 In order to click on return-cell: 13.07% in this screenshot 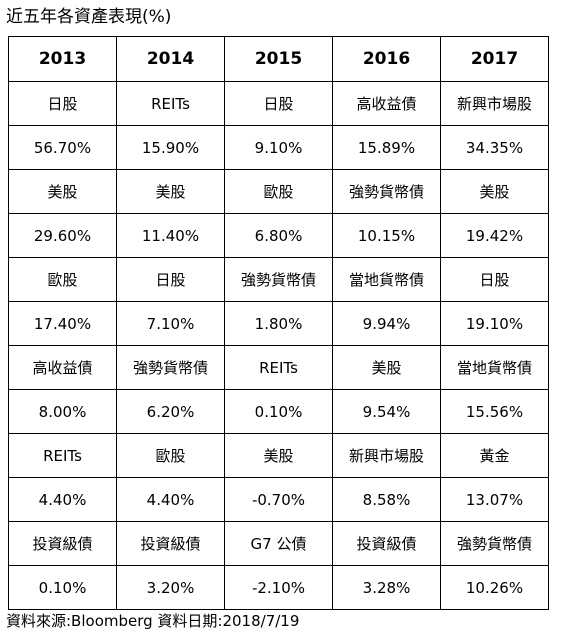, I will do `click(494, 499)`.